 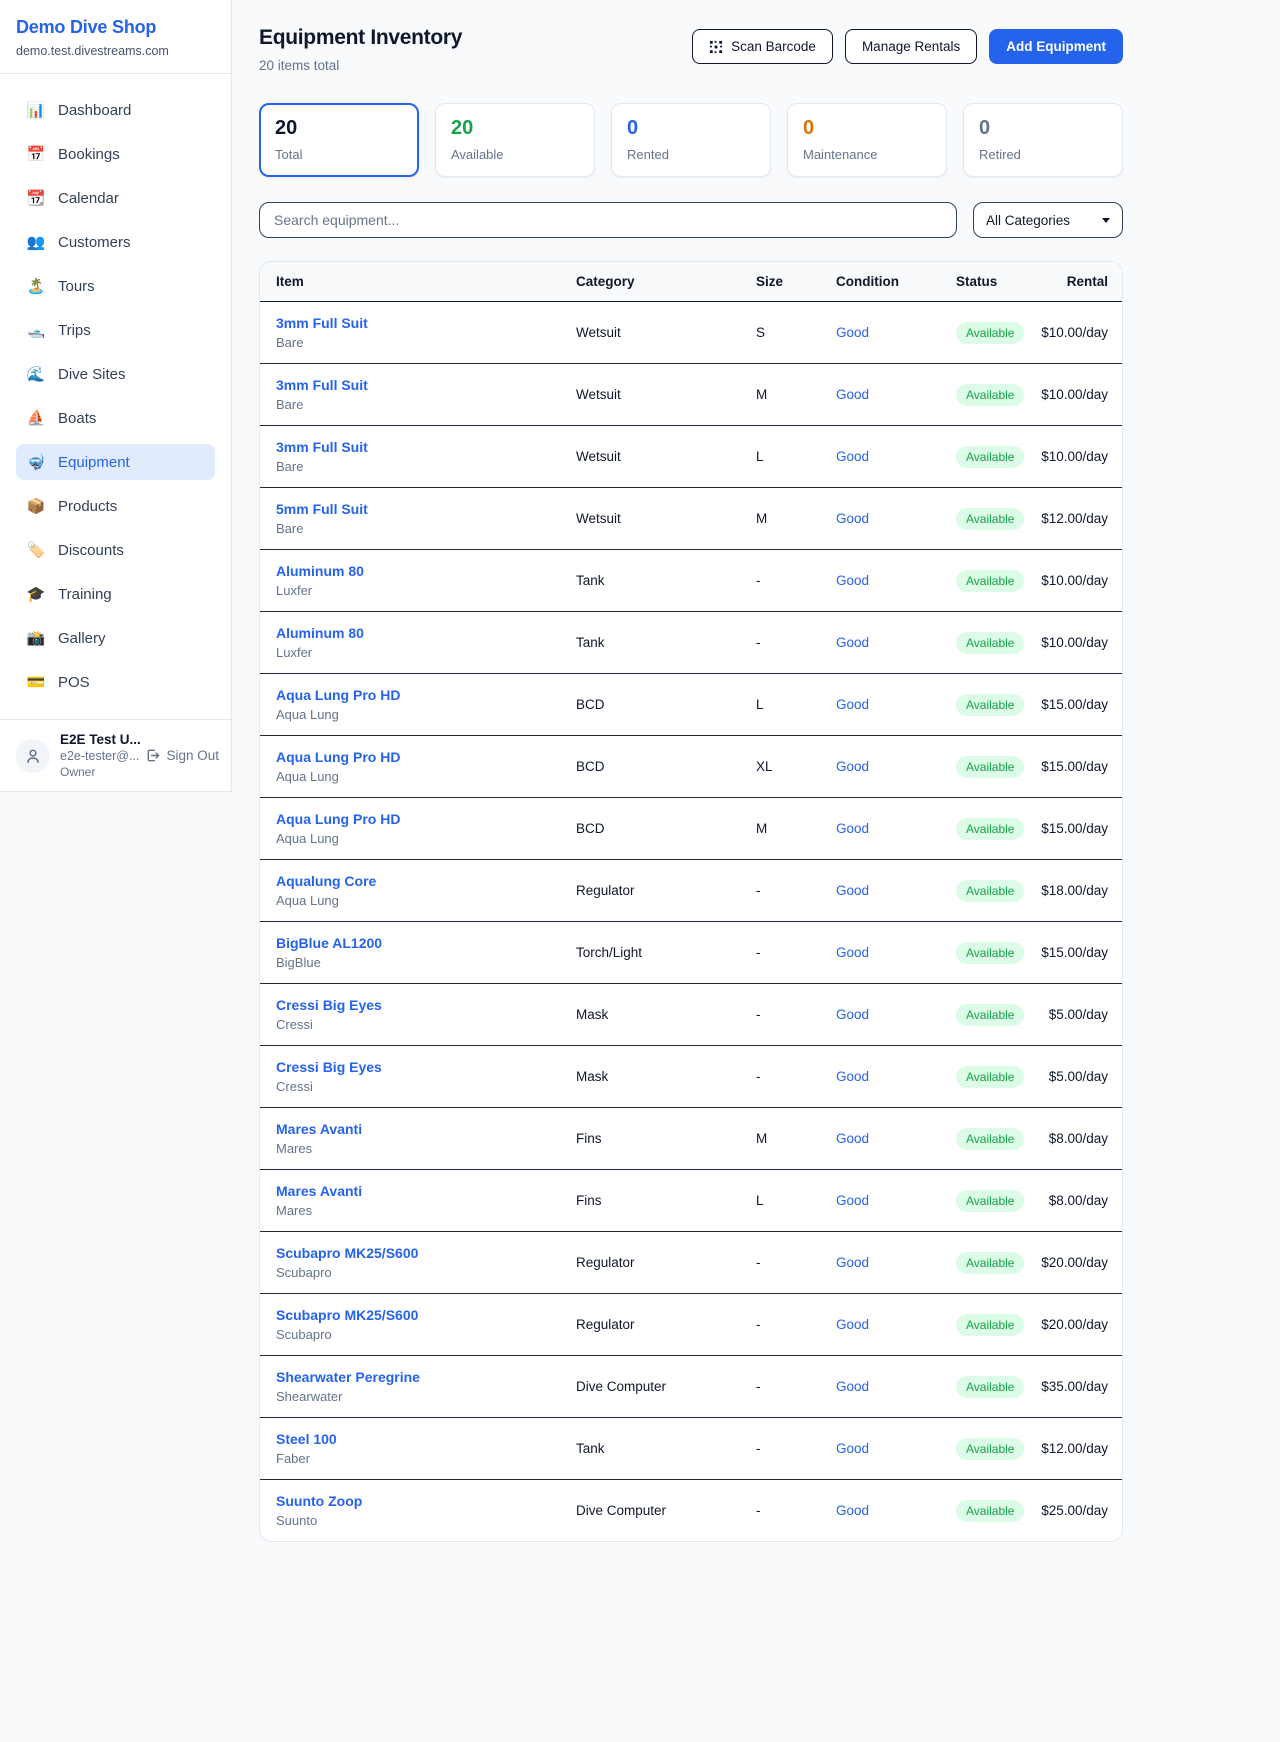 I want to click on item-category: Mask, so click(x=650, y=1014).